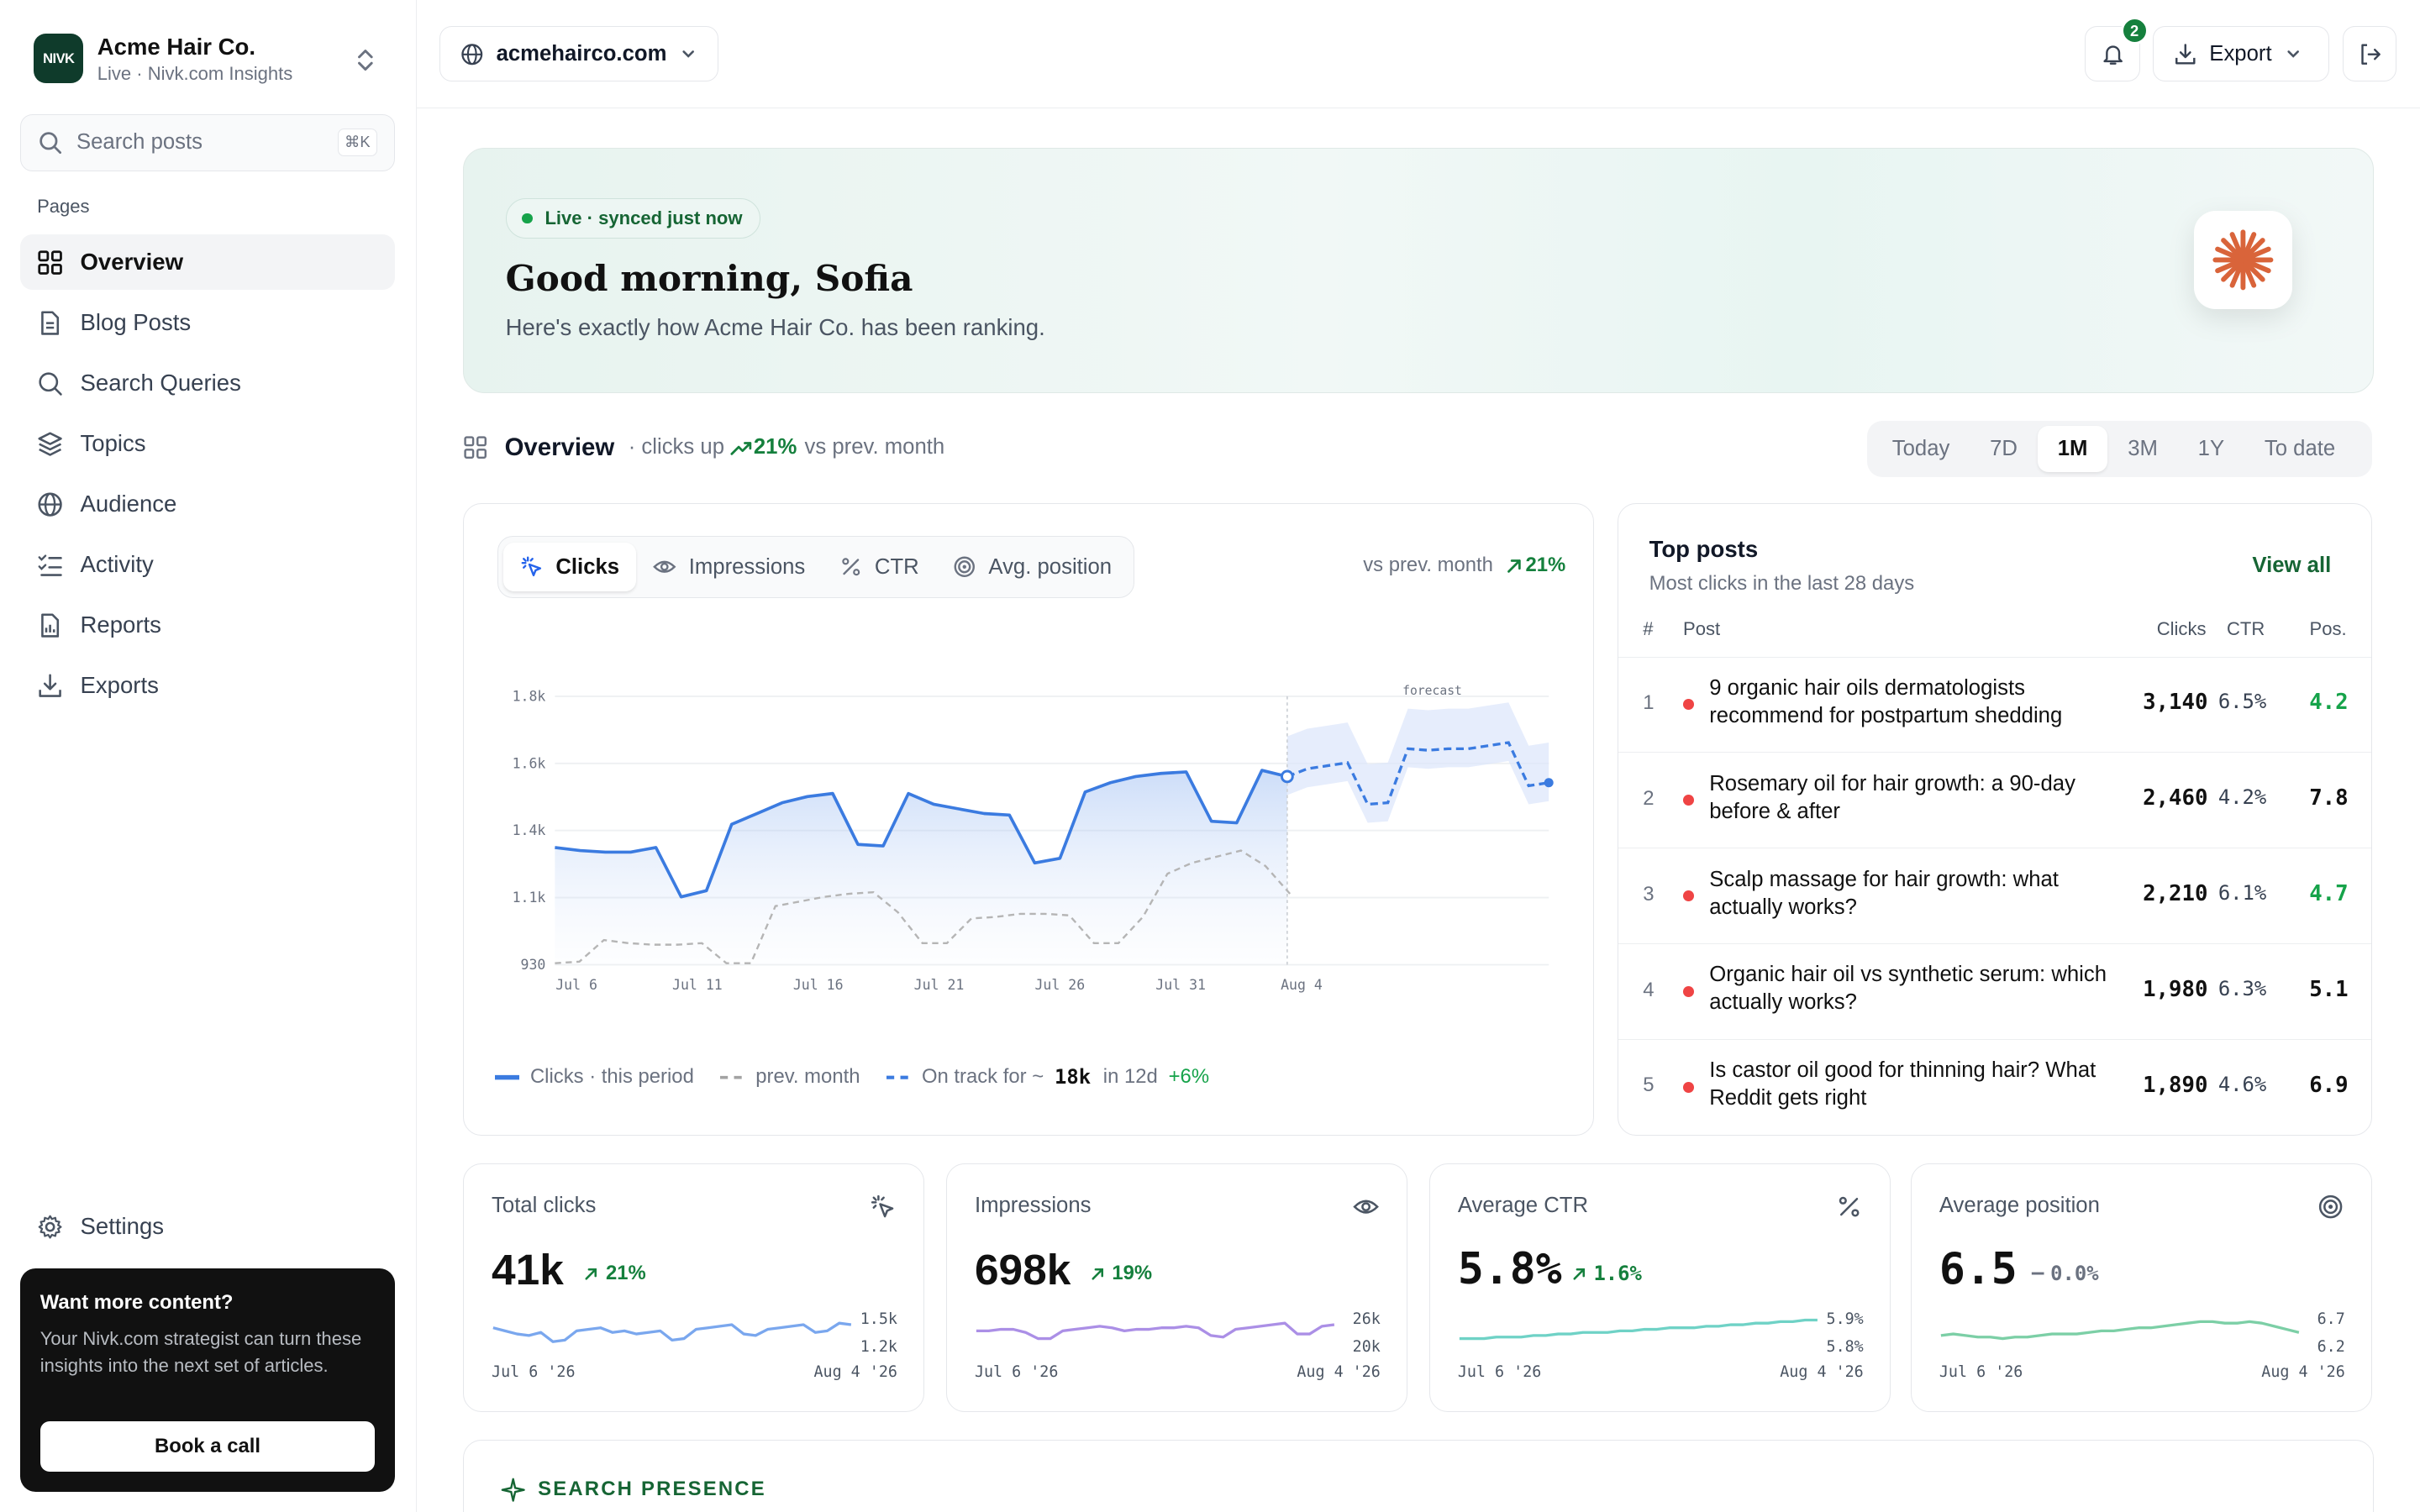 Image resolution: width=2420 pixels, height=1512 pixels. What do you see at coordinates (855, 1371) in the screenshot?
I see `stat-end-date: Aug 4 '26` at bounding box center [855, 1371].